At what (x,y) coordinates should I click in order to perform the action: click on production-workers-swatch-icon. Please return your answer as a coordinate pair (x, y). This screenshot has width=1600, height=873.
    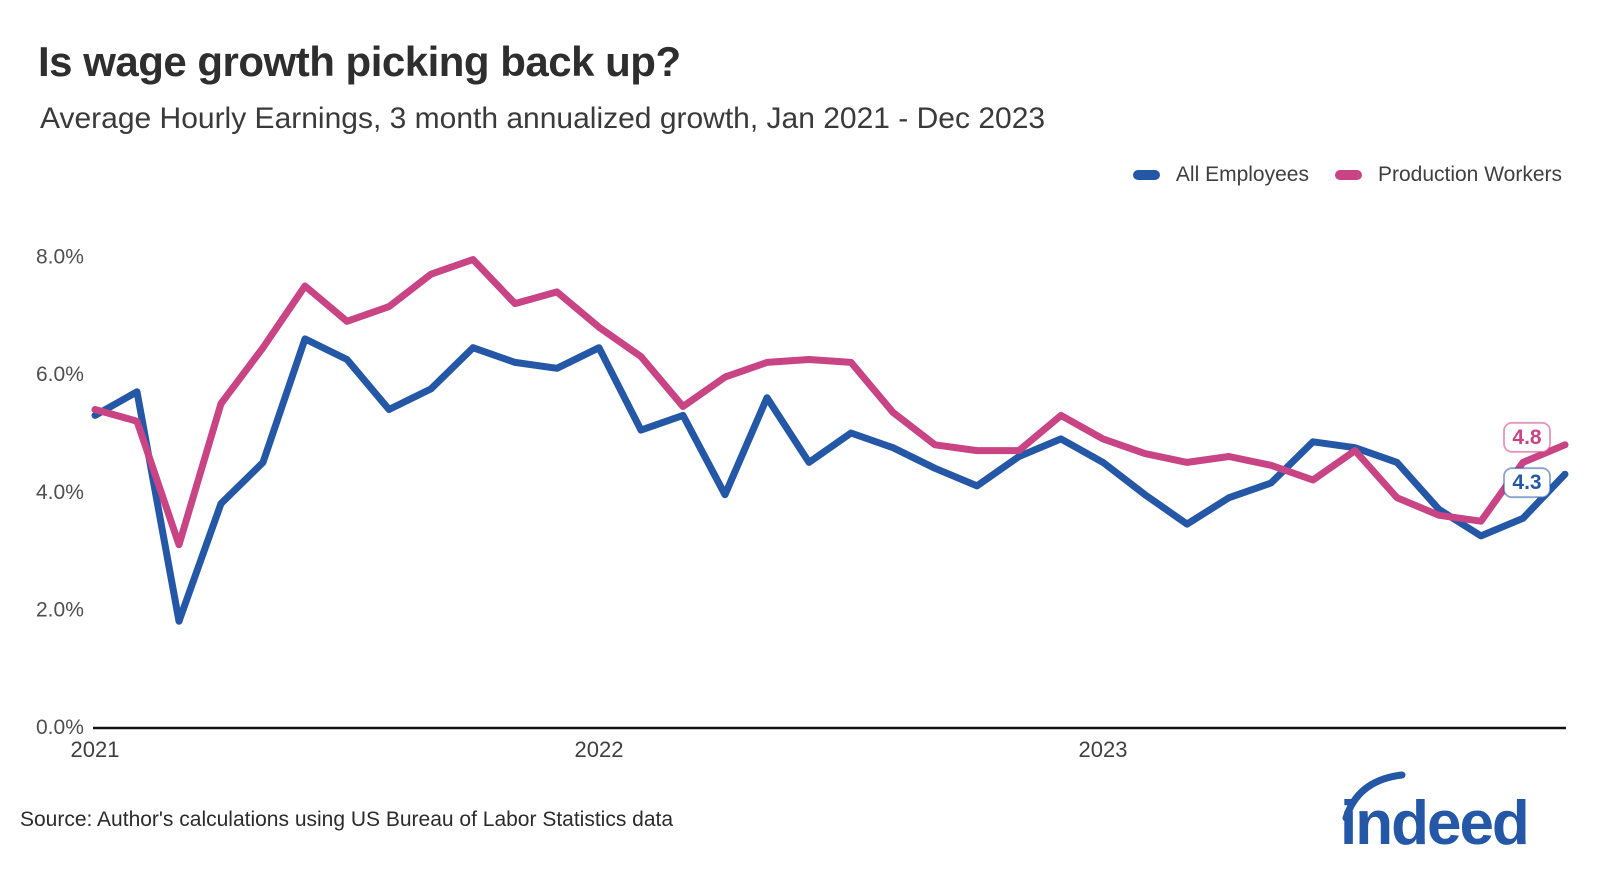
    Looking at the image, I should click on (1348, 175).